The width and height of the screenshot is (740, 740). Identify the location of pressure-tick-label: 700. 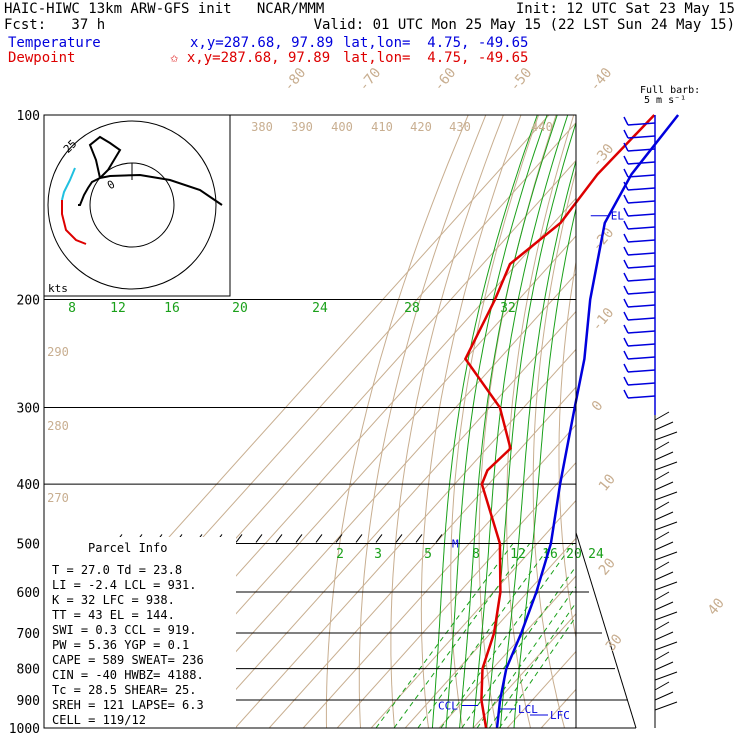
(28, 634).